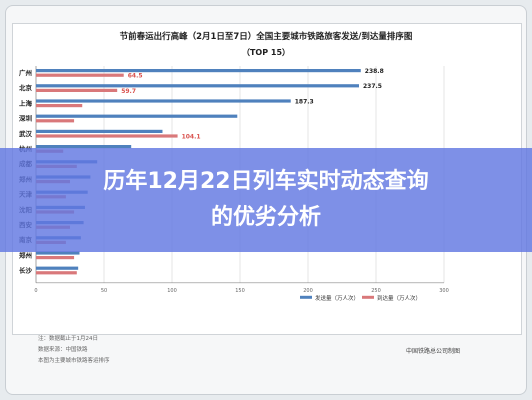  What do you see at coordinates (191, 136) in the screenshot?
I see `data-label-arrive: 104.1` at bounding box center [191, 136].